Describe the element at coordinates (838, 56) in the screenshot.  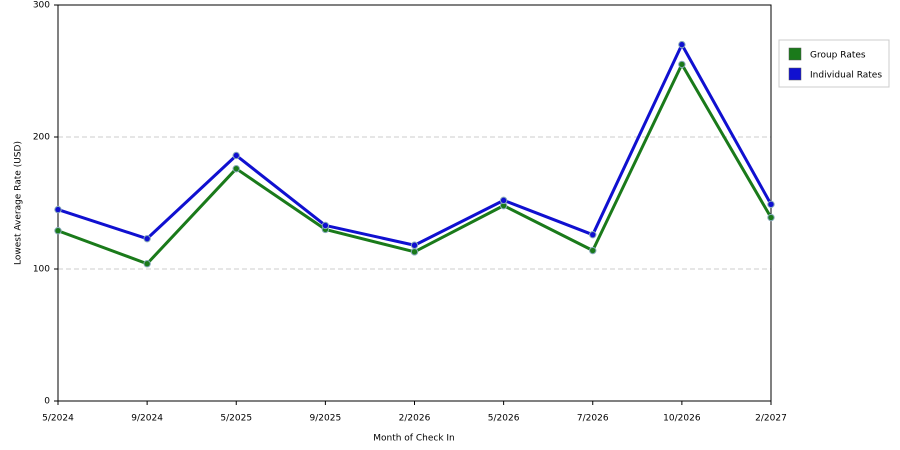
I see `legend-label: Group Rates` at that location.